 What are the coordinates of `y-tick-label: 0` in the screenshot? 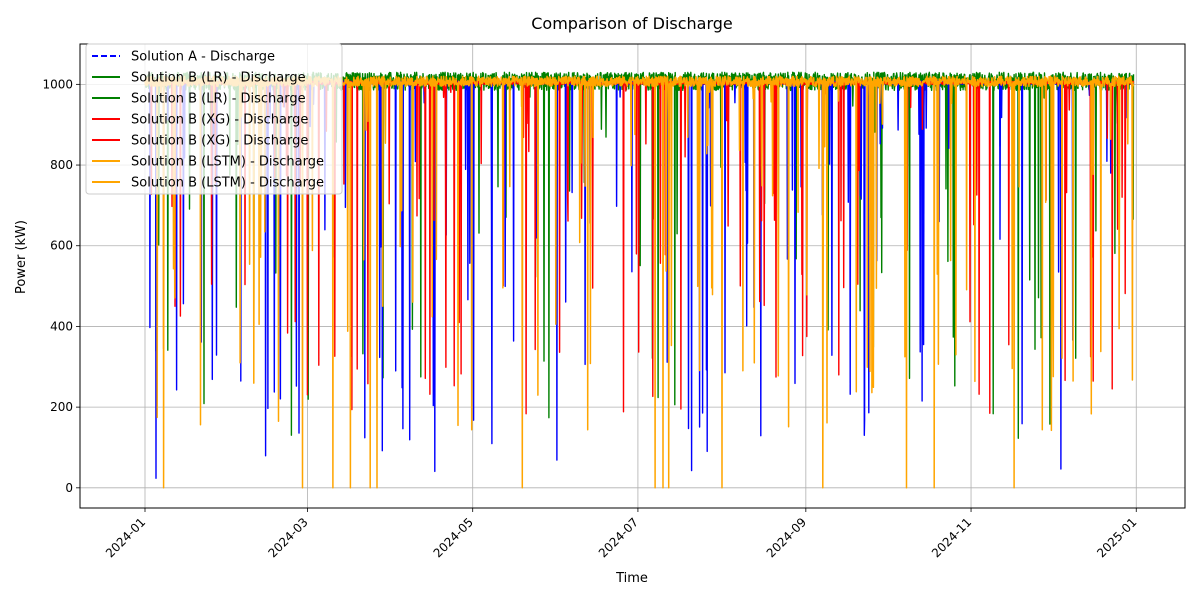 It's located at (69, 488).